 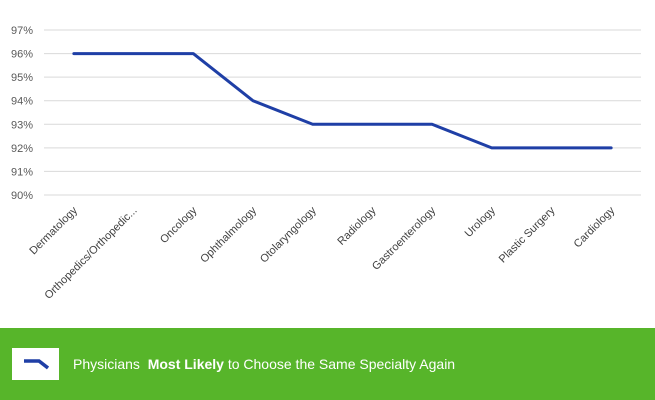 What do you see at coordinates (22, 125) in the screenshot?
I see `y-tick-label: 93%` at bounding box center [22, 125].